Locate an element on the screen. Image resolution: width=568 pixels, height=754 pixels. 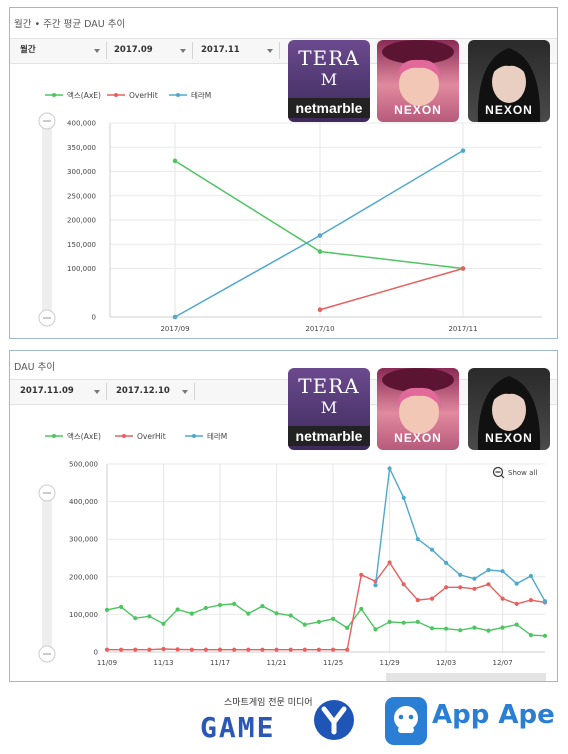
y-tick-label: 250,000 is located at coordinates (81, 196).